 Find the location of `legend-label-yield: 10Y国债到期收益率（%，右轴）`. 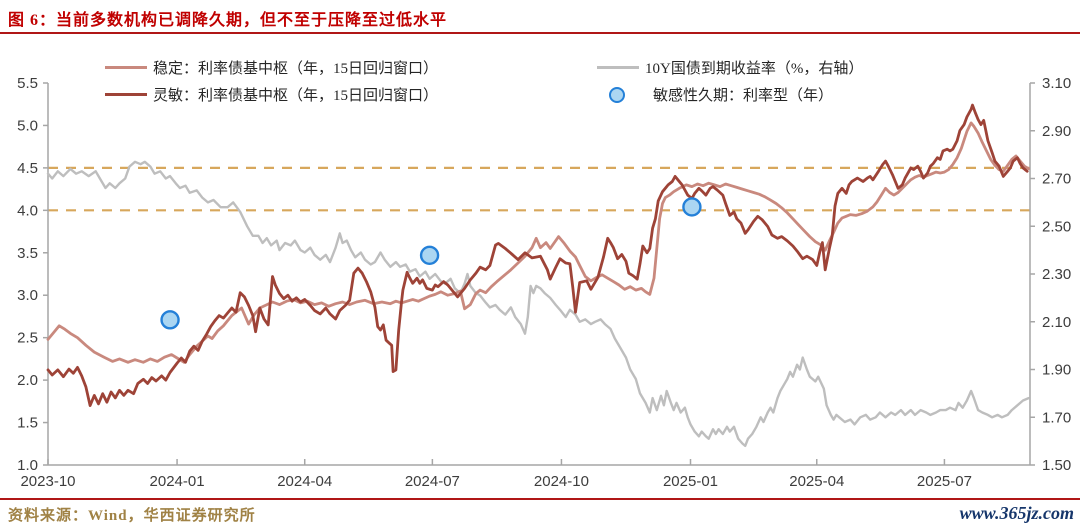

legend-label-yield: 10Y国债到期收益率（%，右轴） is located at coordinates (754, 69).